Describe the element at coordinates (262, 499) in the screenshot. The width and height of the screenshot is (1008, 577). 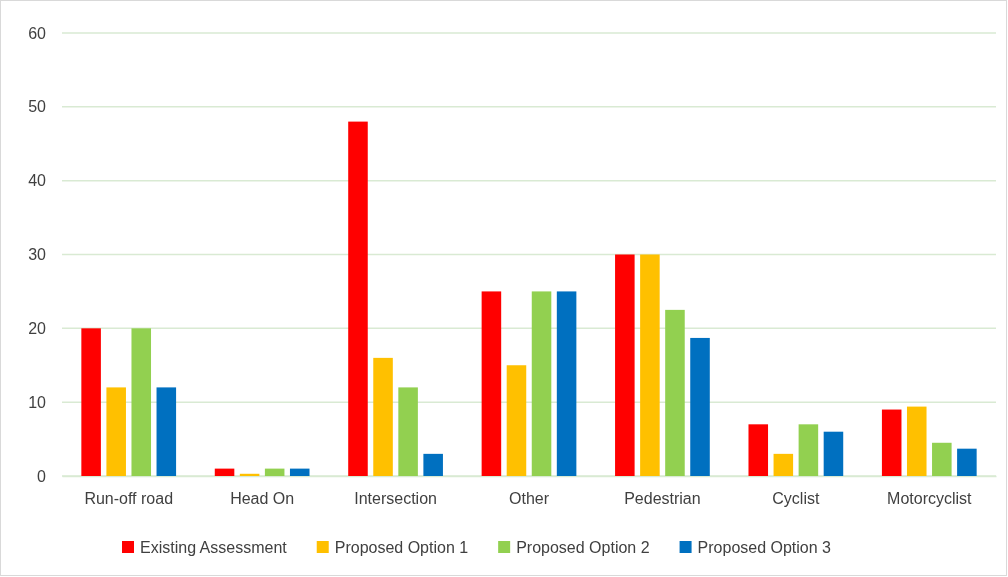
I see `x-tick-label: Head On` at that location.